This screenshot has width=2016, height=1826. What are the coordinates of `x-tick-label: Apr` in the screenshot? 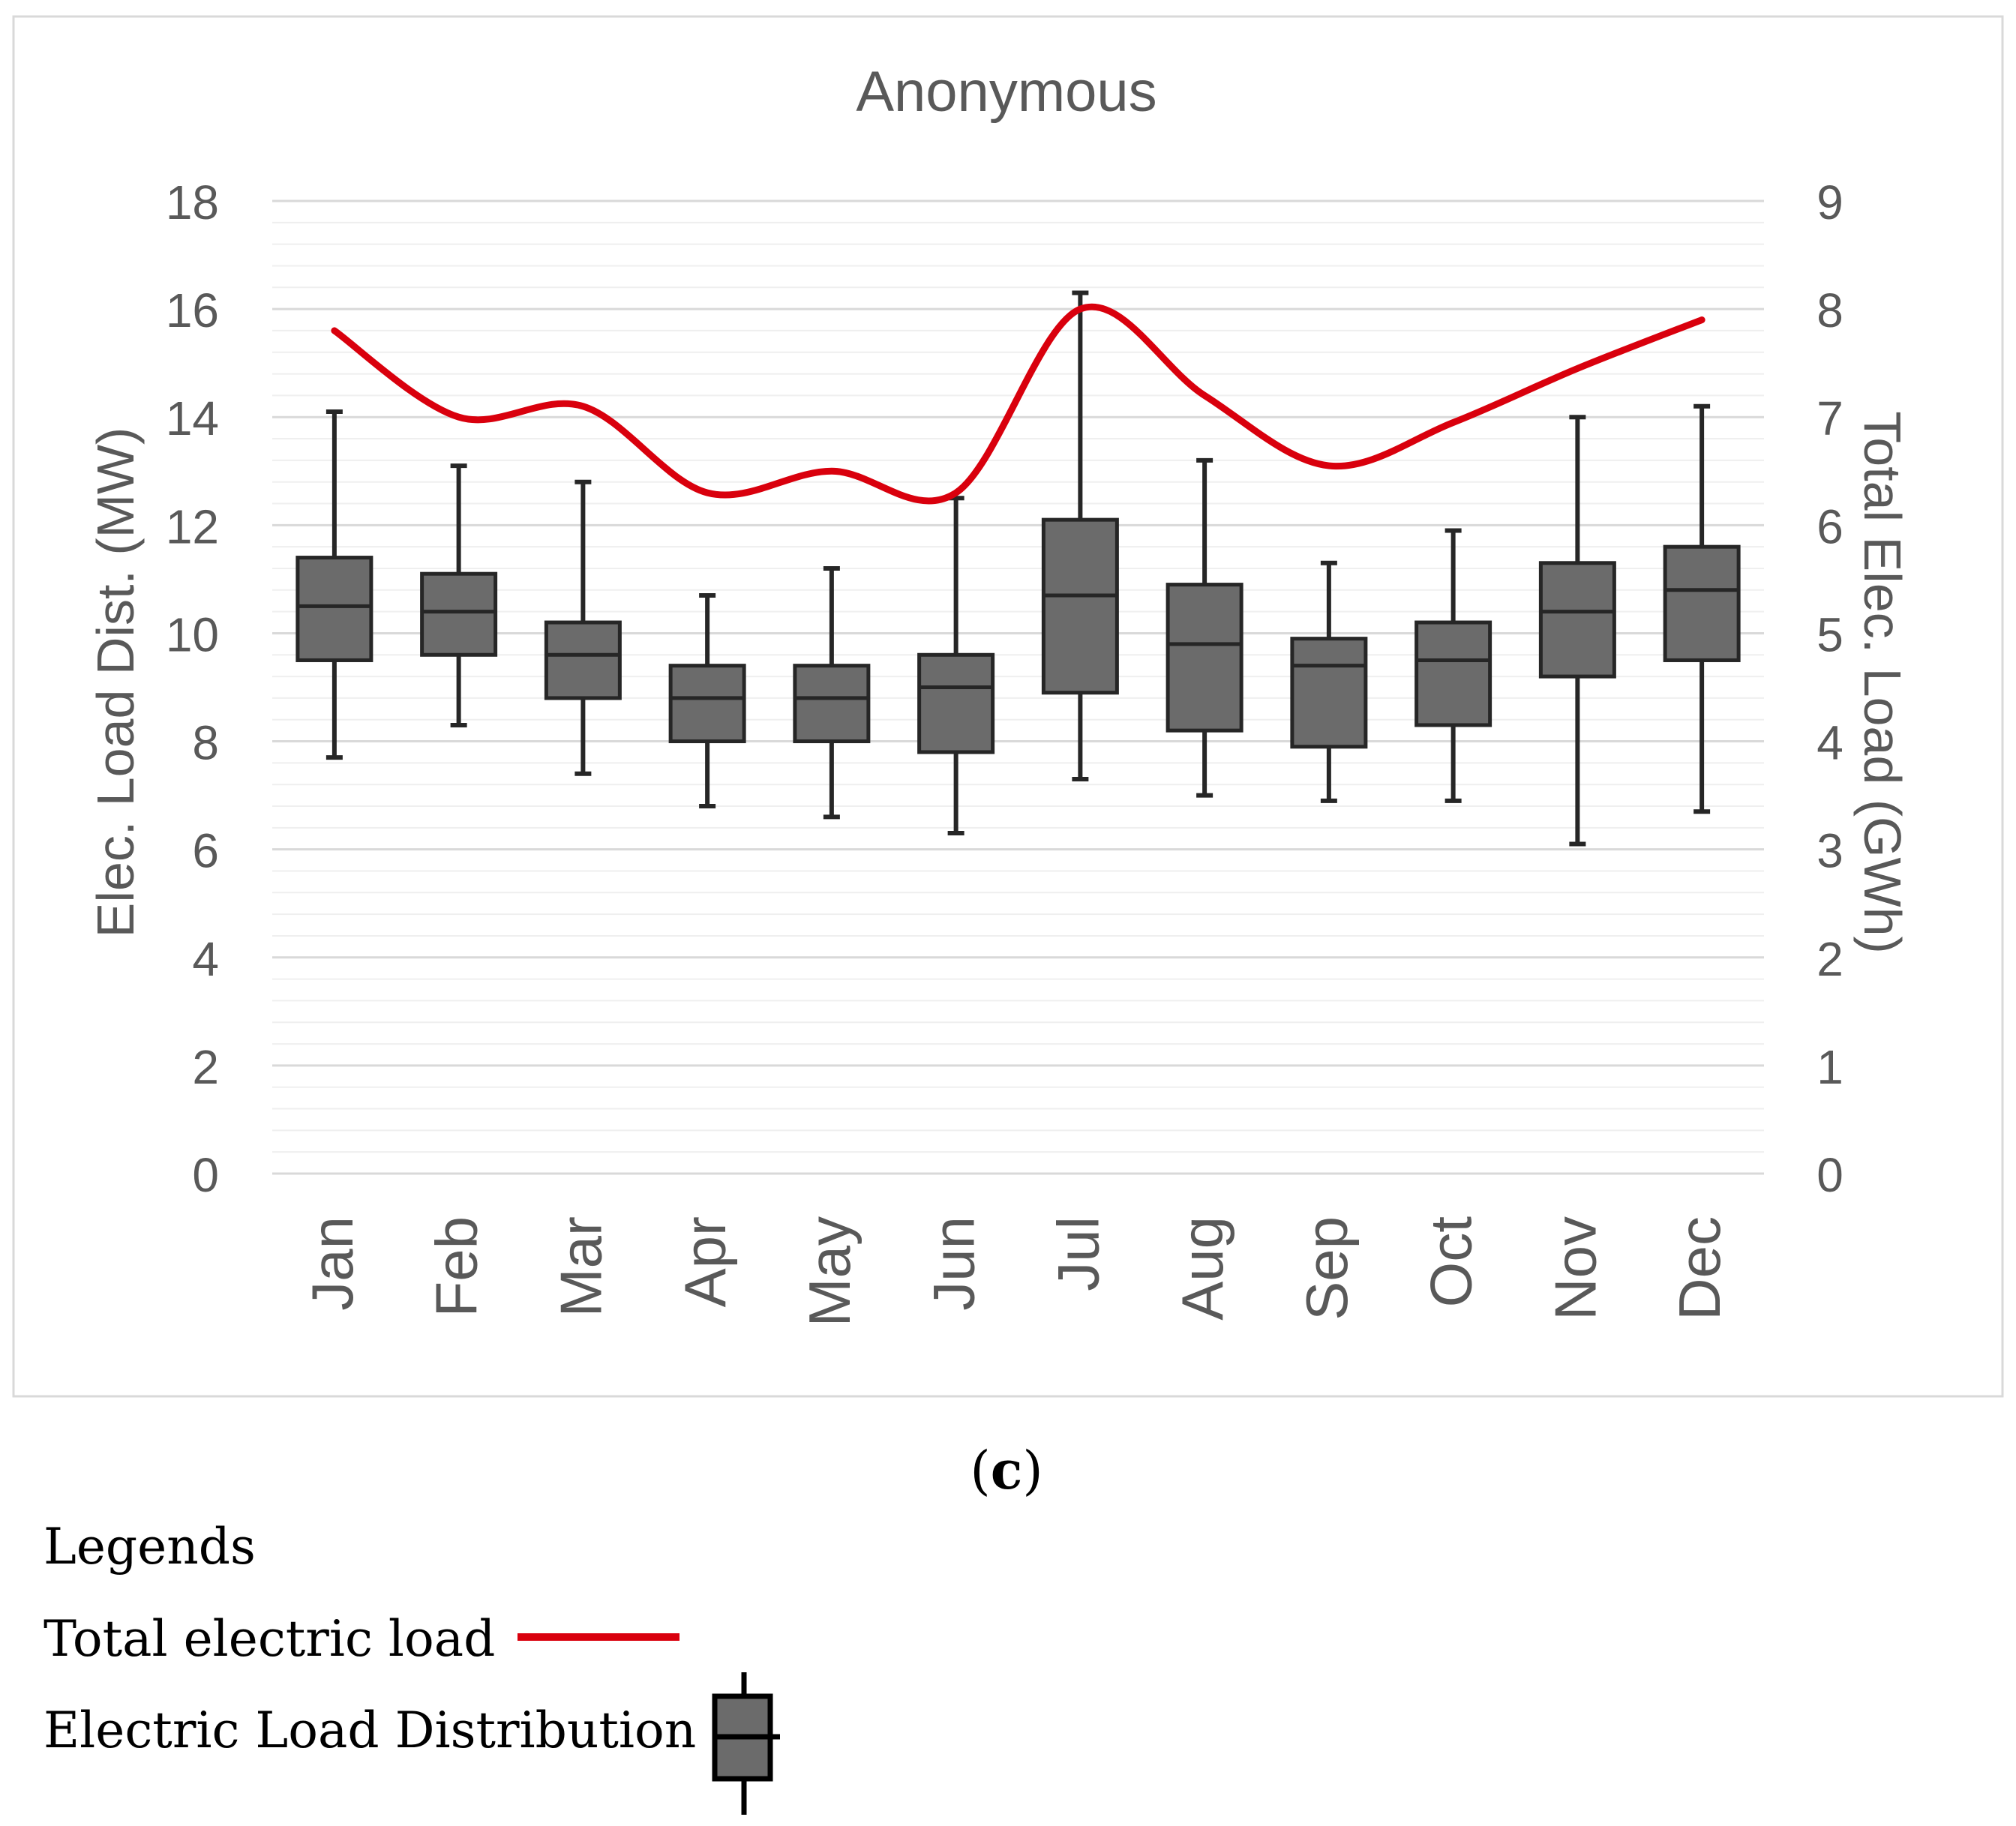 It's located at (705, 1261).